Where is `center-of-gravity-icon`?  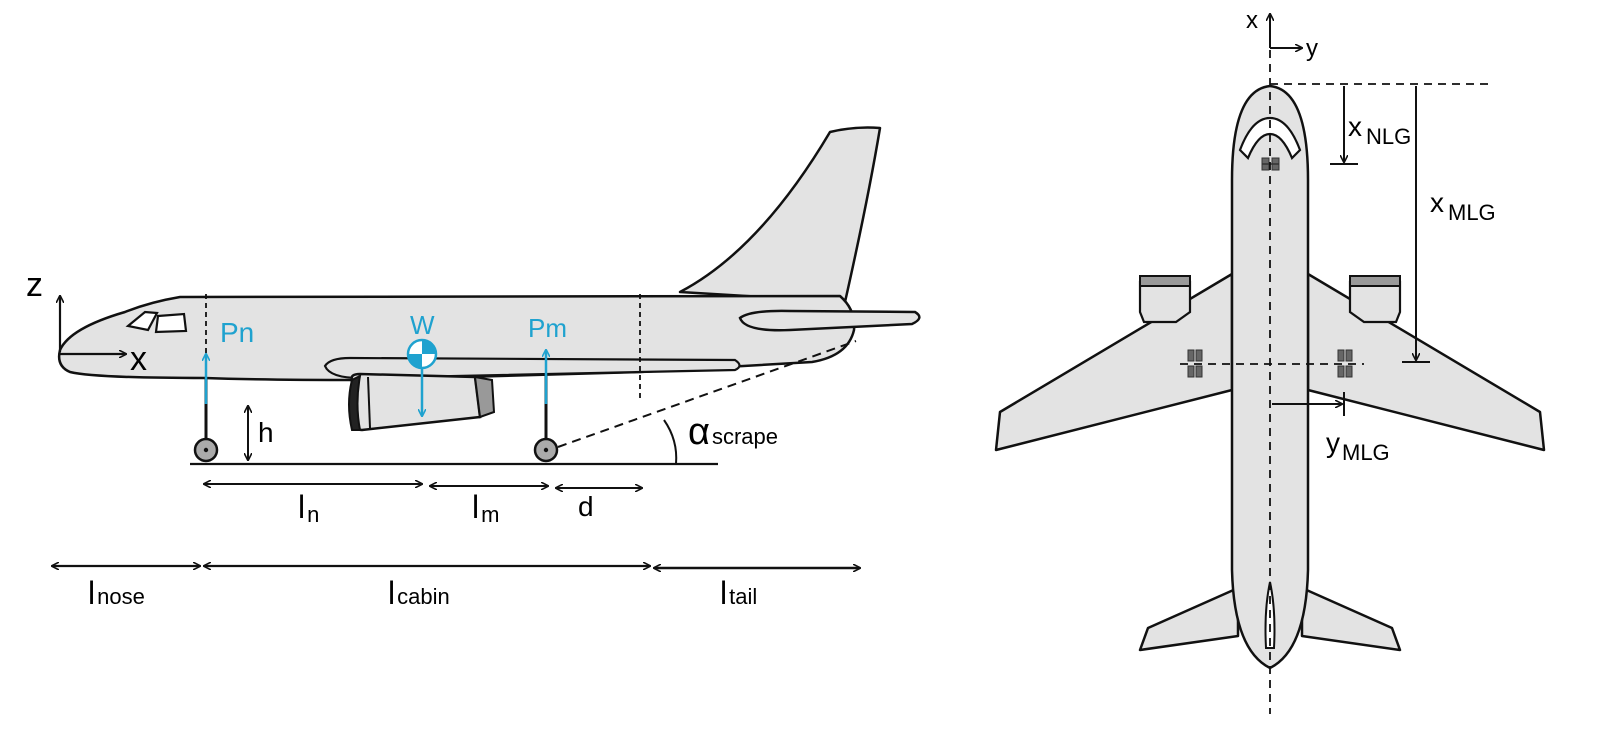
center-of-gravity-icon is located at coordinates (422, 354).